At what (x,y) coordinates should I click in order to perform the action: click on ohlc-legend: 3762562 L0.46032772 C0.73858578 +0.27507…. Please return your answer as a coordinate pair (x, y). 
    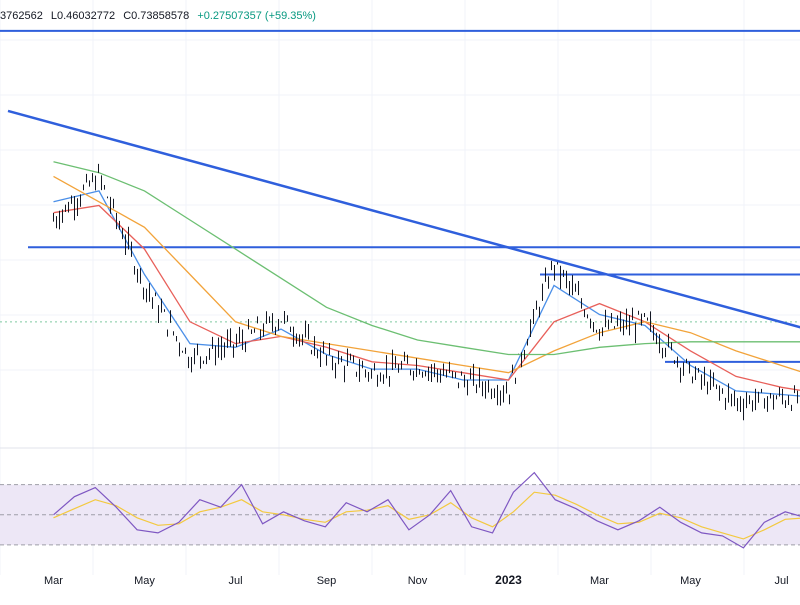
    Looking at the image, I should click on (160, 16).